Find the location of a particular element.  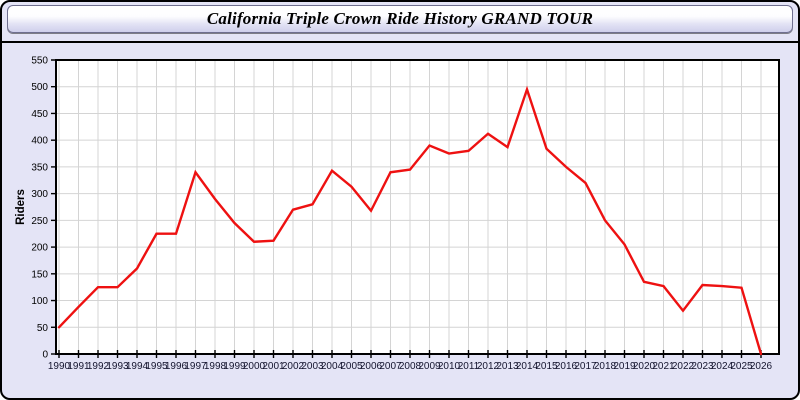

x-tick-label: 2016 is located at coordinates (566, 366).